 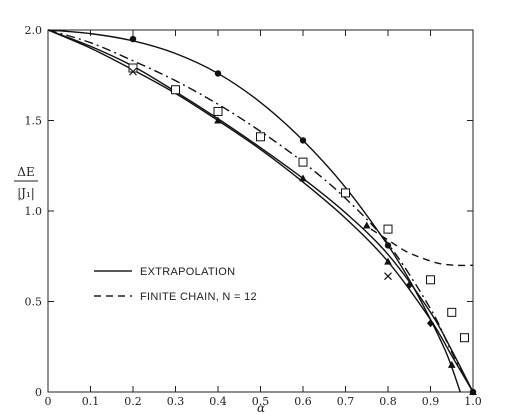 I want to click on y-tick-label: 0.5, so click(x=34, y=302).